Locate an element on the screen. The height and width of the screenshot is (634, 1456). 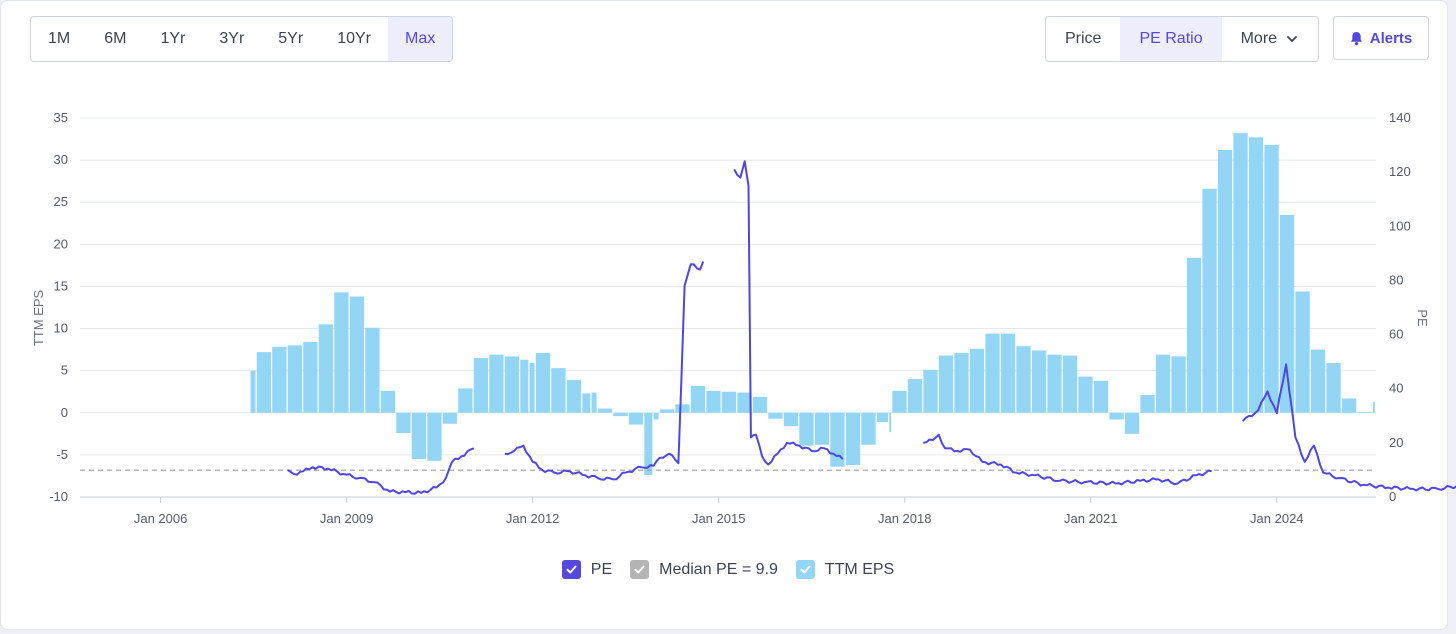
left-tick-label: 5 is located at coordinates (64, 370).